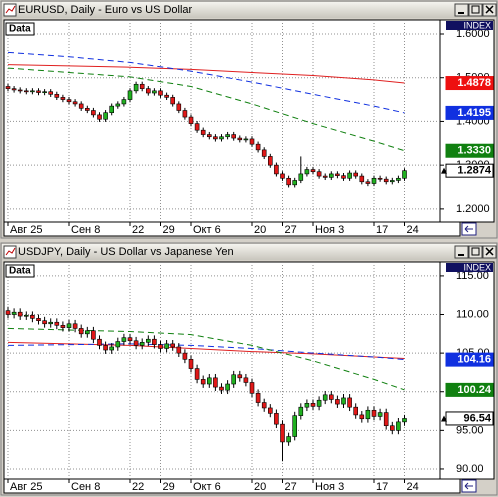 The height and width of the screenshot is (497, 498). Describe the element at coordinates (468, 486) in the screenshot. I see `scroll-glyph` at that location.